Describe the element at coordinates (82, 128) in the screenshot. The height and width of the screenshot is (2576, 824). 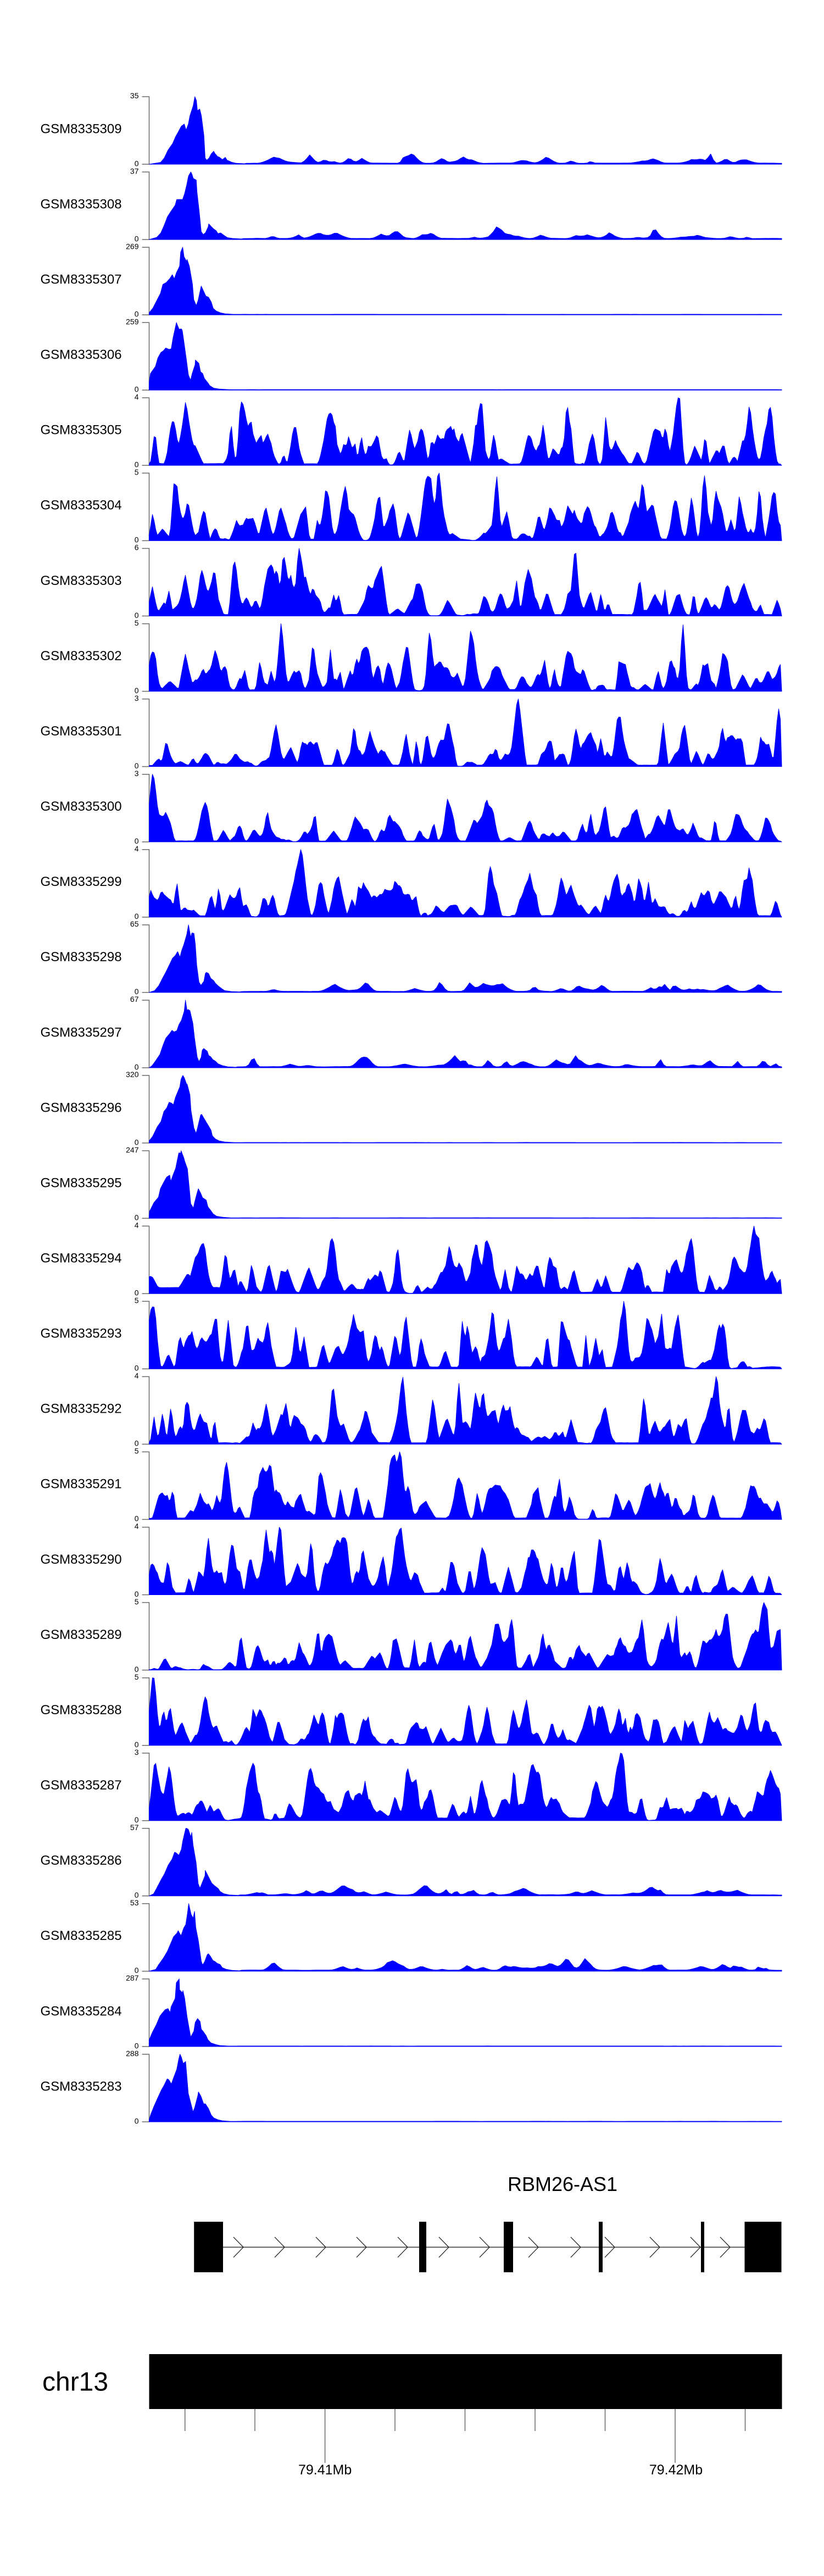
I see `svg-text: GSM8335309` at that location.